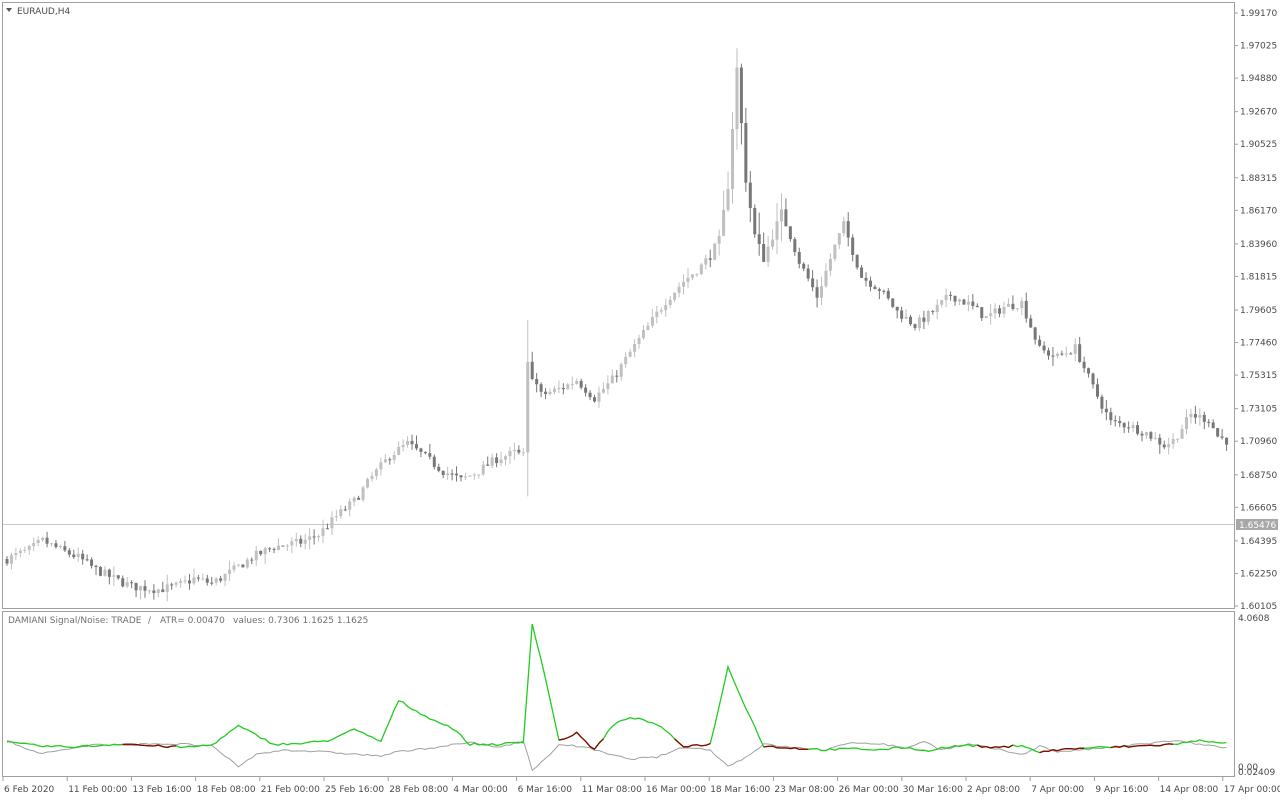  What do you see at coordinates (9, 10) in the screenshot?
I see `symbol-dropdown-icon` at bounding box center [9, 10].